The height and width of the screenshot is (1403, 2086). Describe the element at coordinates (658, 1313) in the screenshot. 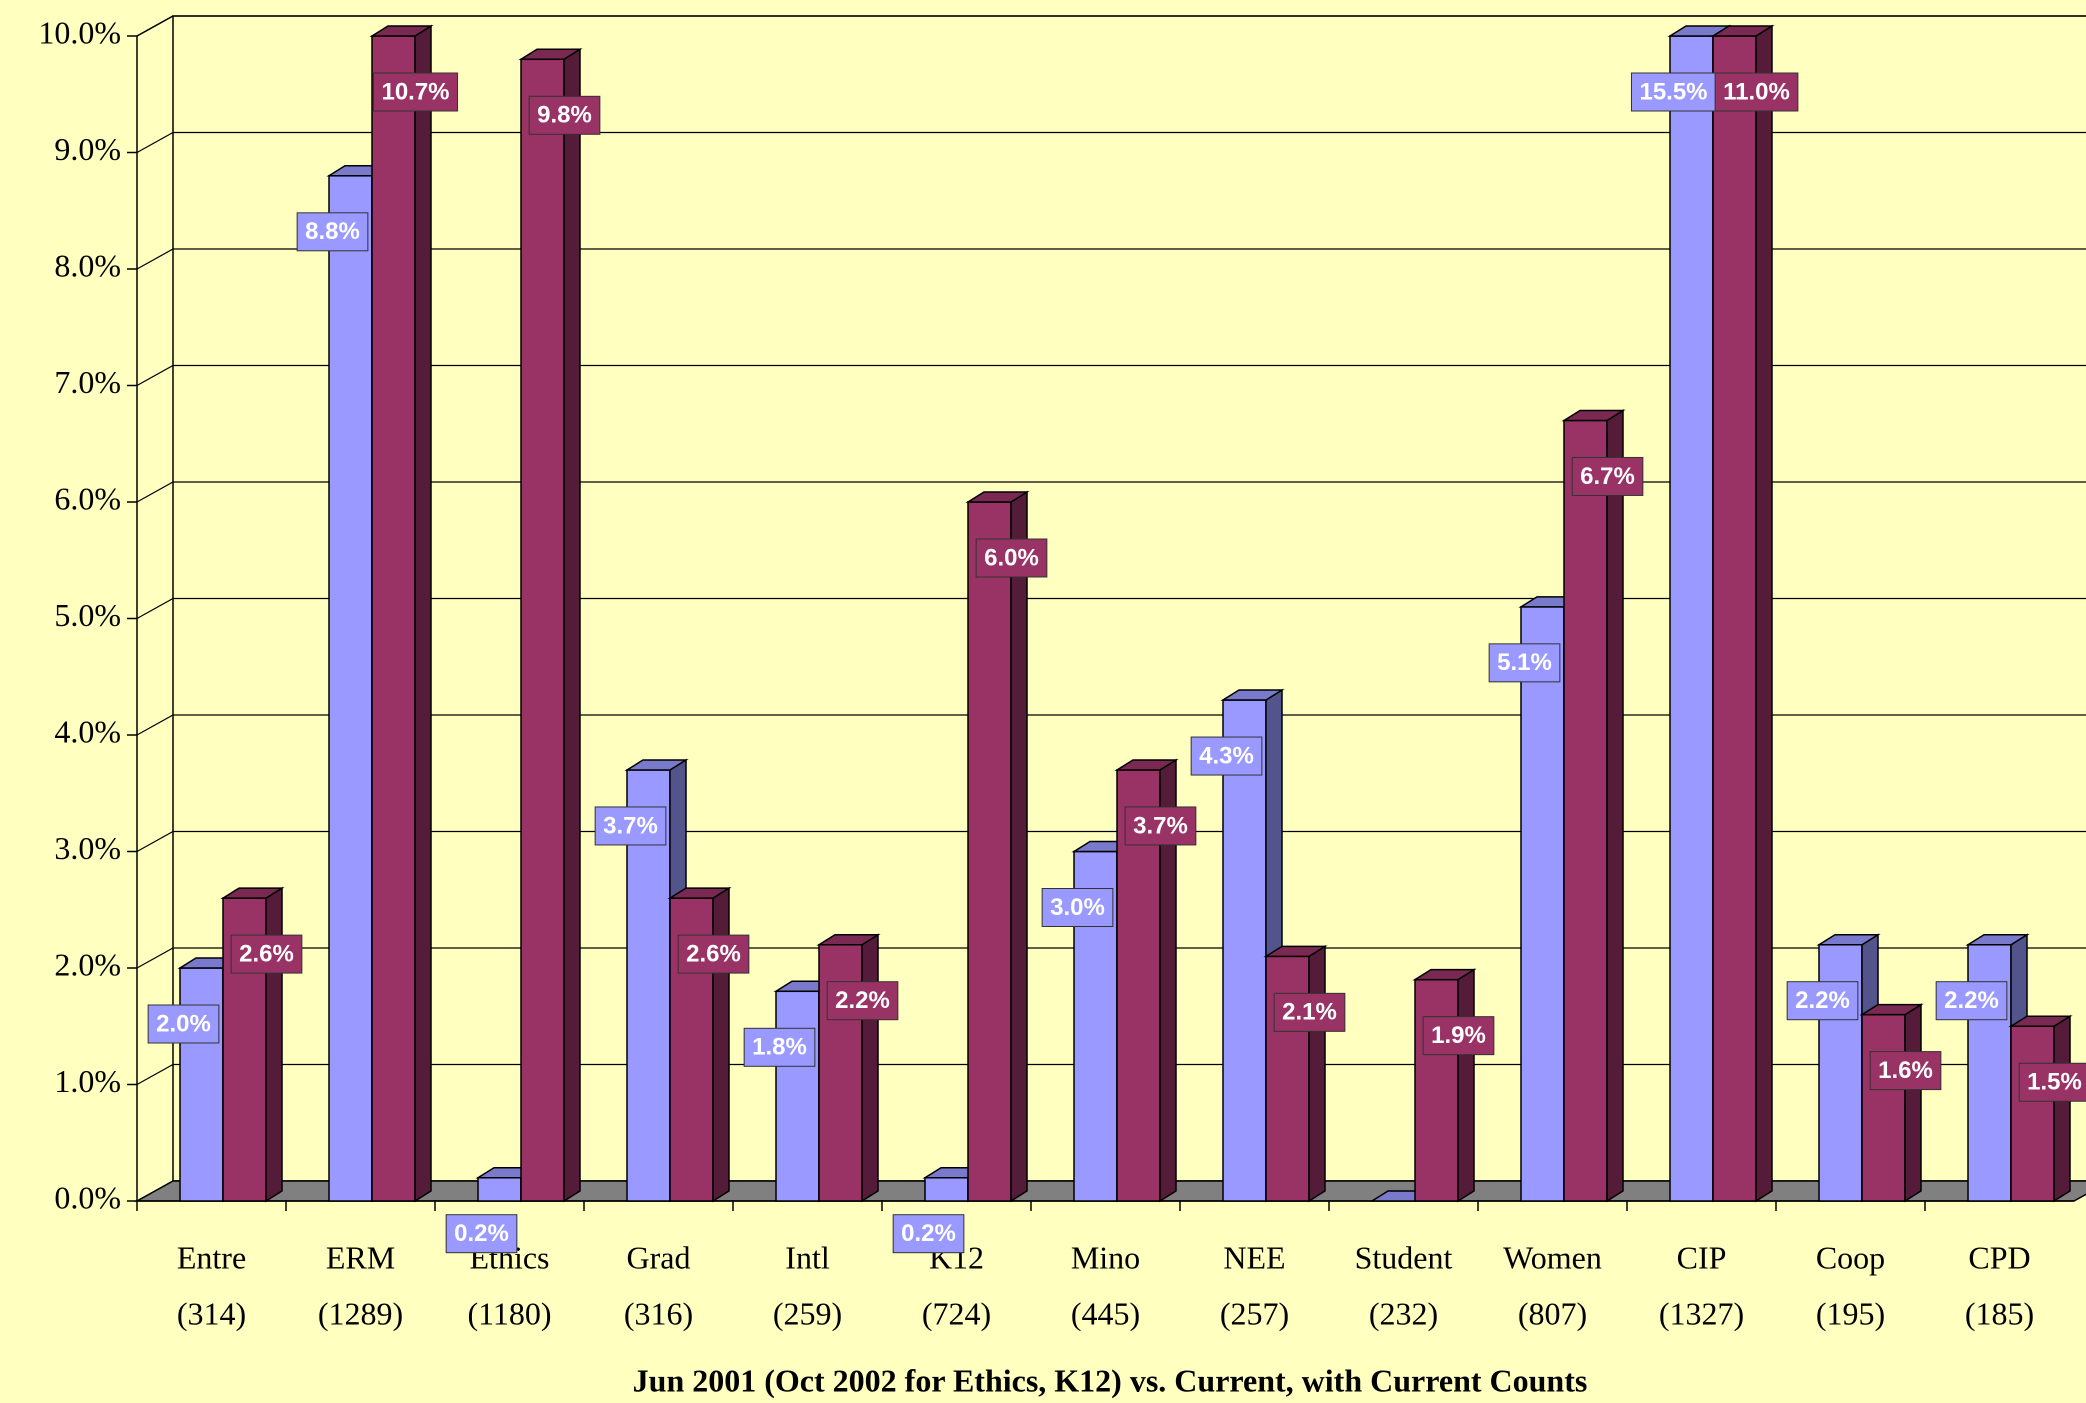

I see `x-tick-count: (316)` at that location.